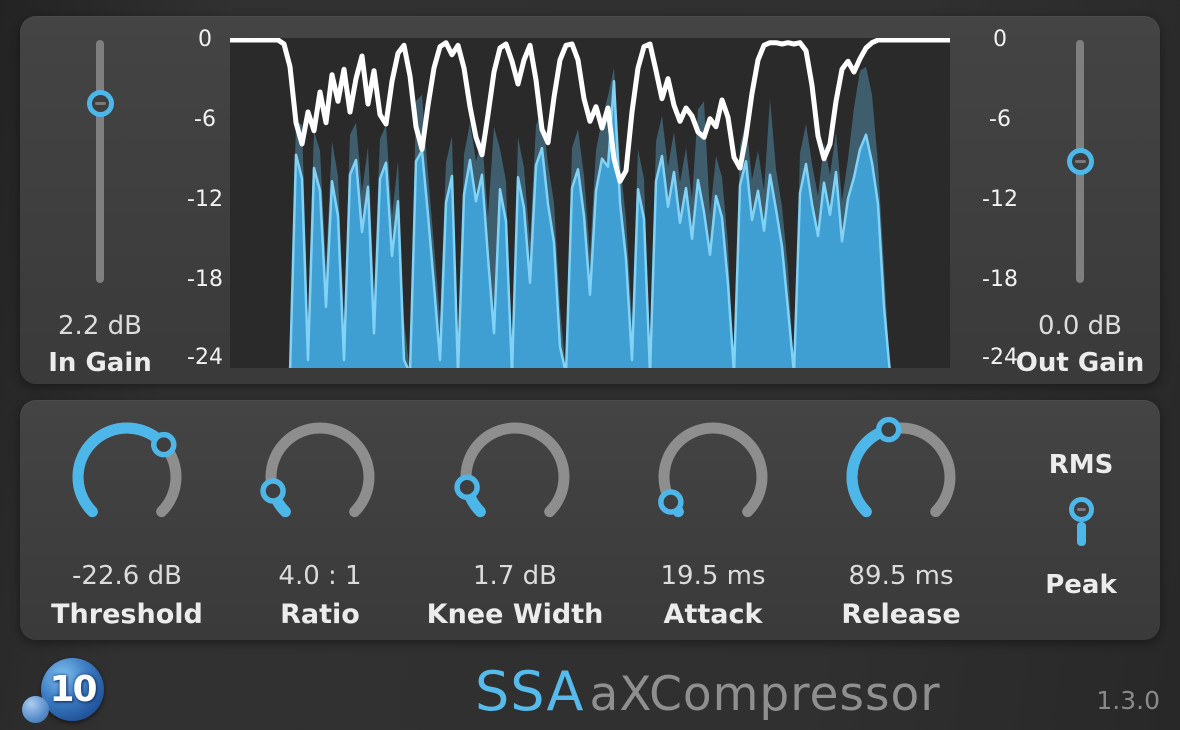  Describe the element at coordinates (100, 363) in the screenshot. I see `in-gain-label: In Gain` at that location.